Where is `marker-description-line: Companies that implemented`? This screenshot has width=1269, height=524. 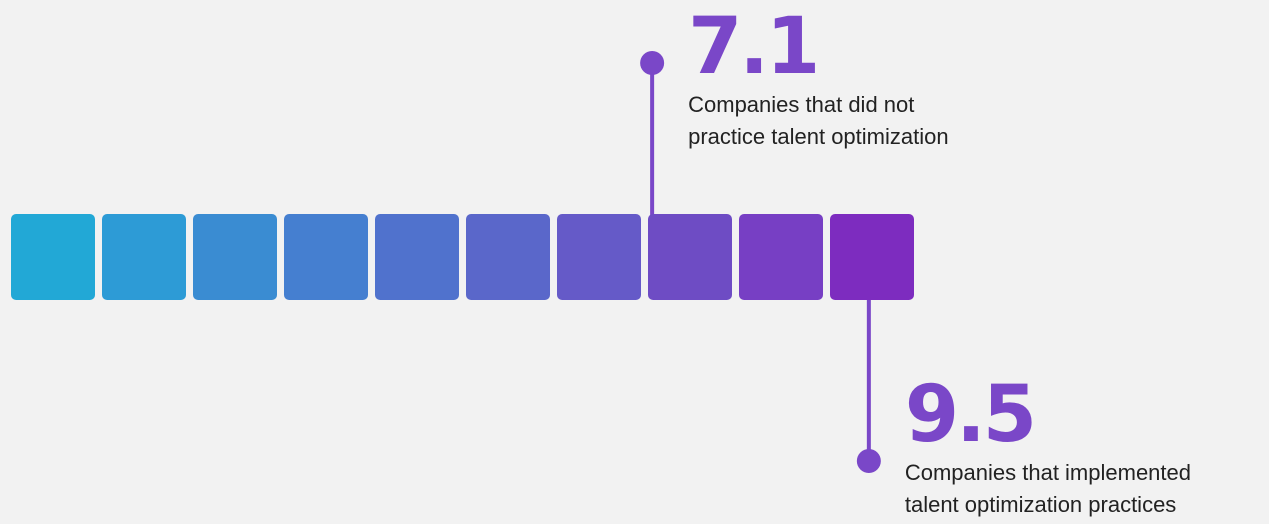 marker-description-line: Companies that implemented is located at coordinates (1048, 472).